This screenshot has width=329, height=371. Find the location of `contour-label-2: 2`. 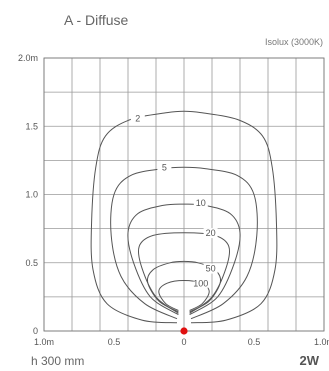

contour-label-2: 2 is located at coordinates (137, 118).